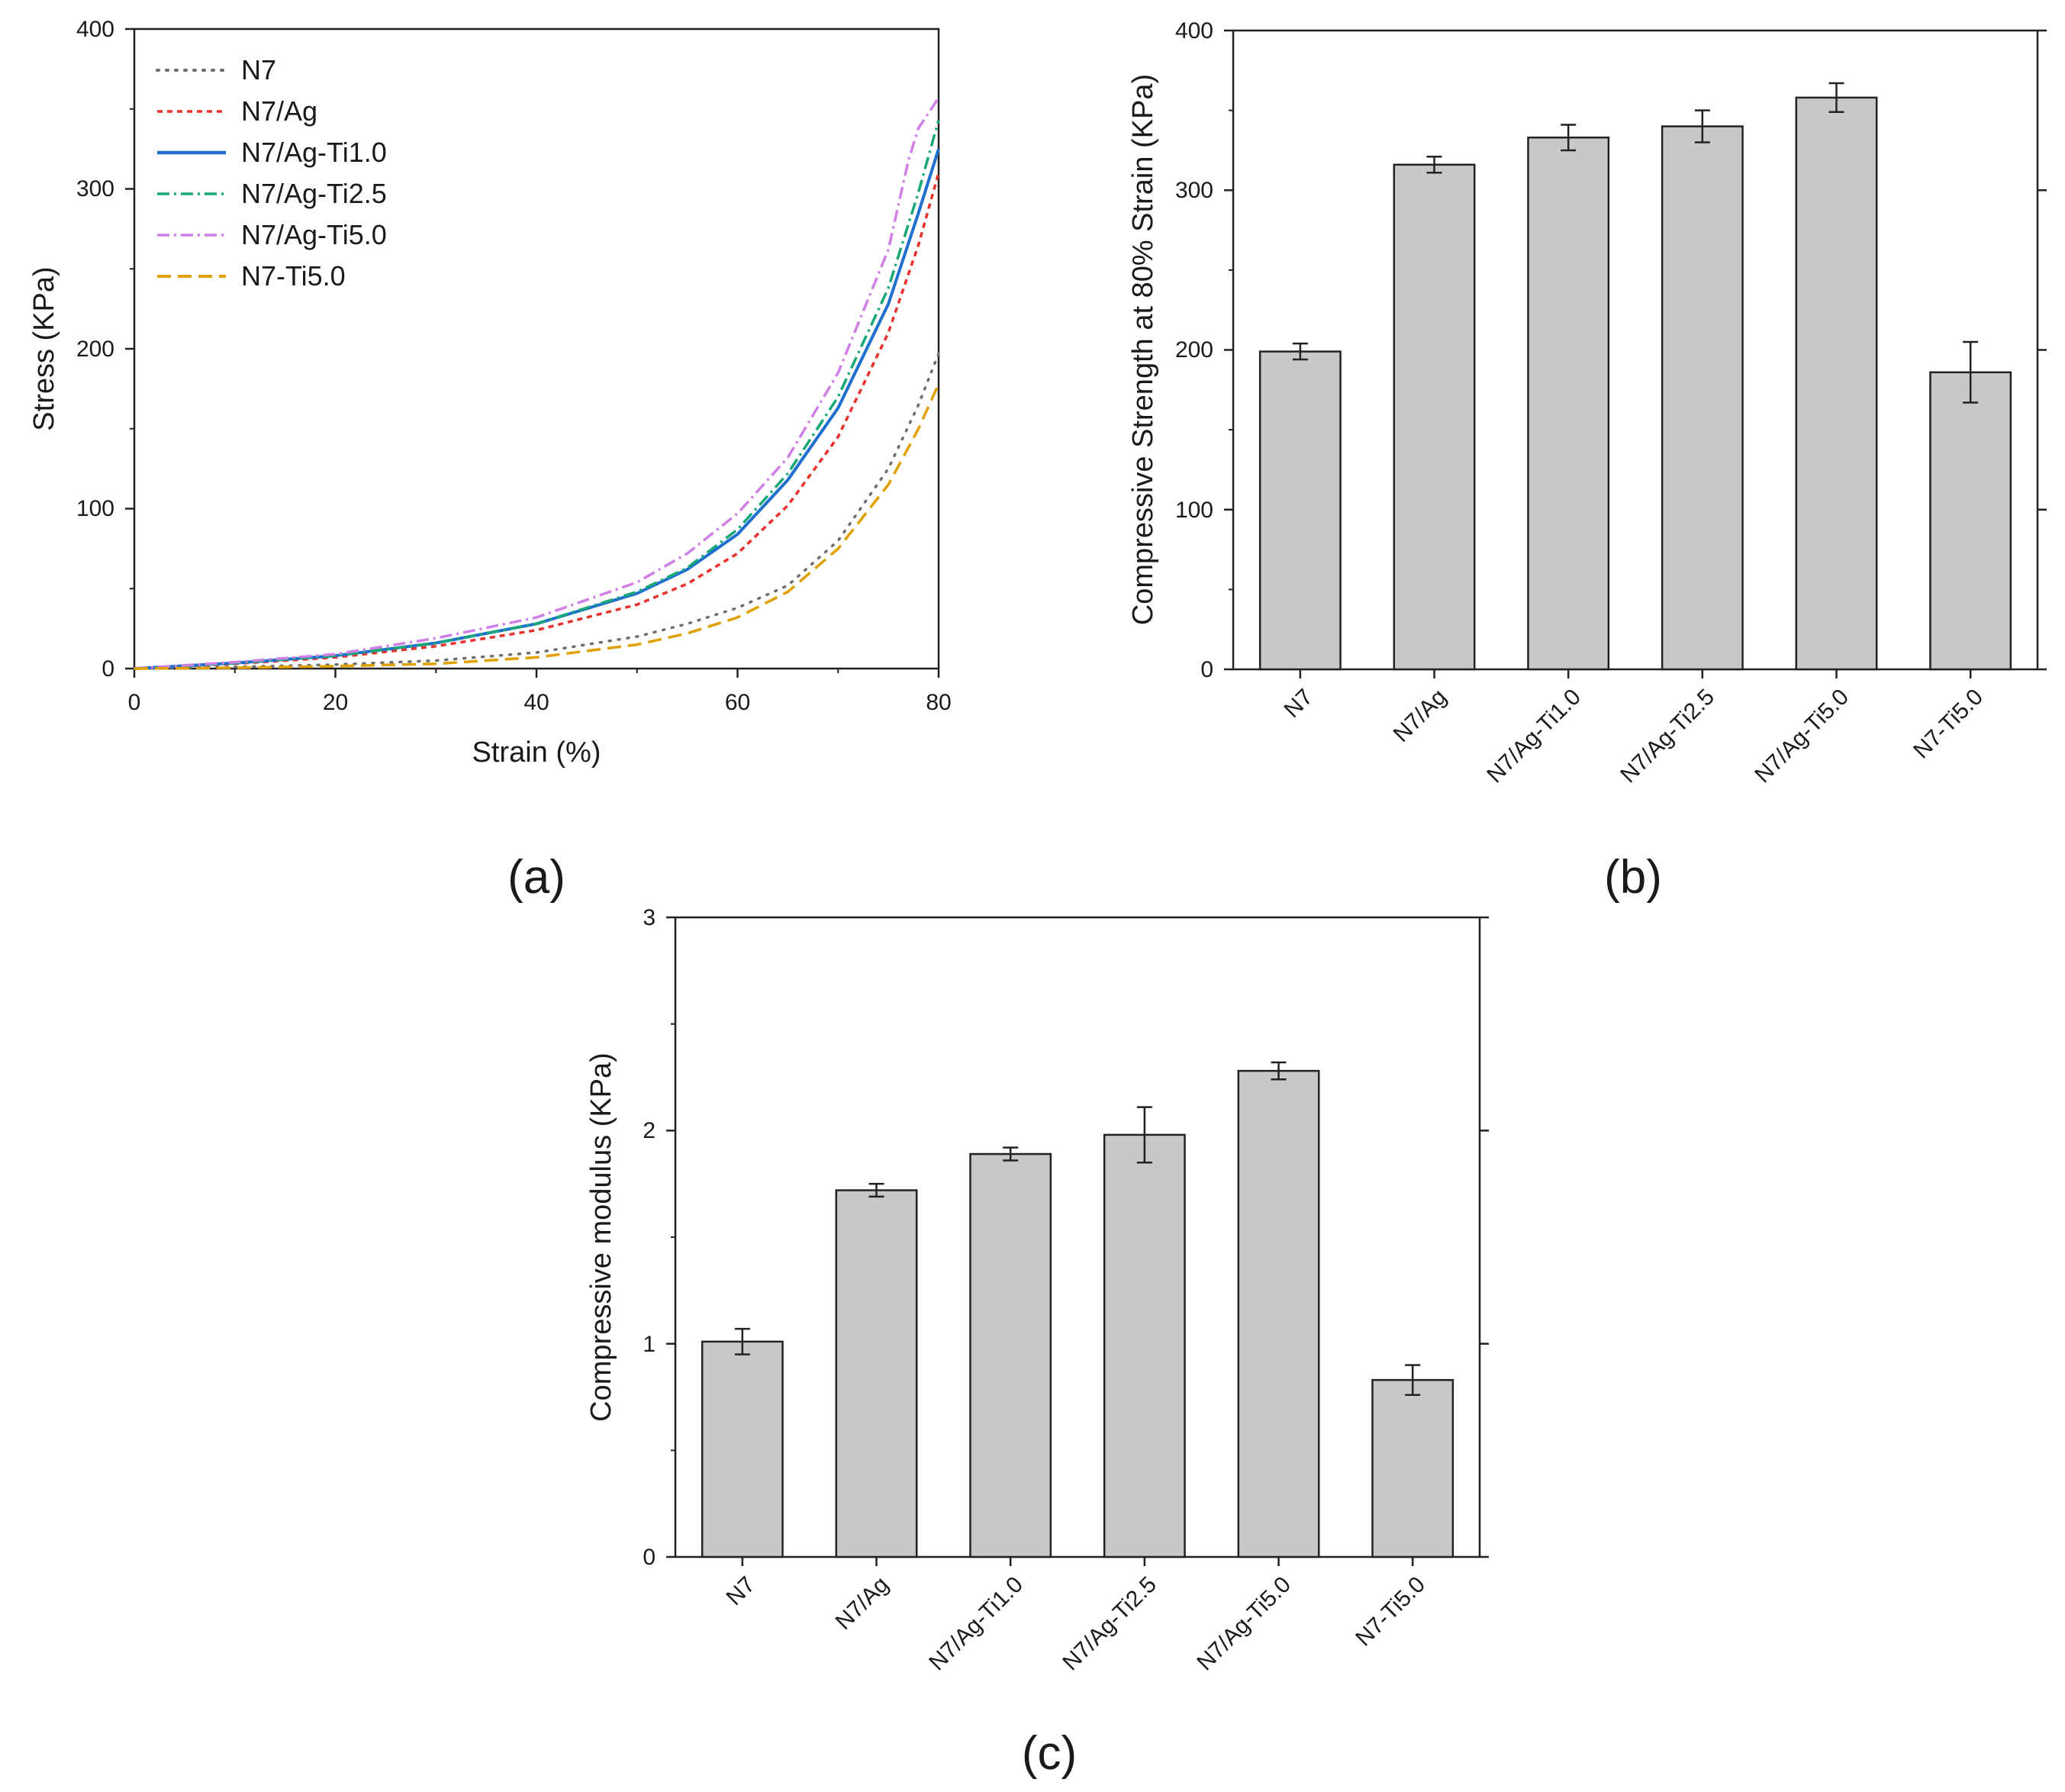 The height and width of the screenshot is (1792, 2065). What do you see at coordinates (742, 1449) in the screenshot?
I see `panel-c-bar-n7` at bounding box center [742, 1449].